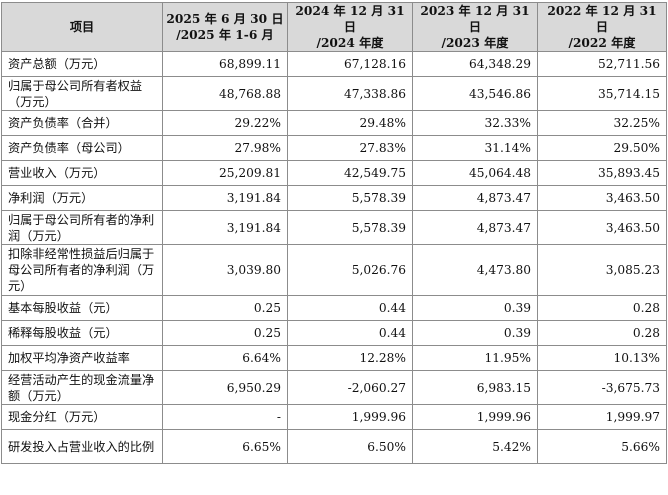  What do you see at coordinates (475, 358) in the screenshot?
I see `table-cell: 11.95%` at bounding box center [475, 358].